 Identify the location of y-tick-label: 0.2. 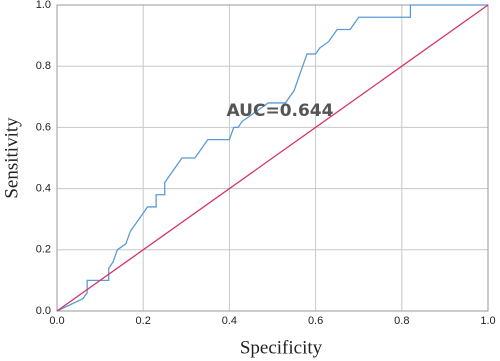
(43, 250).